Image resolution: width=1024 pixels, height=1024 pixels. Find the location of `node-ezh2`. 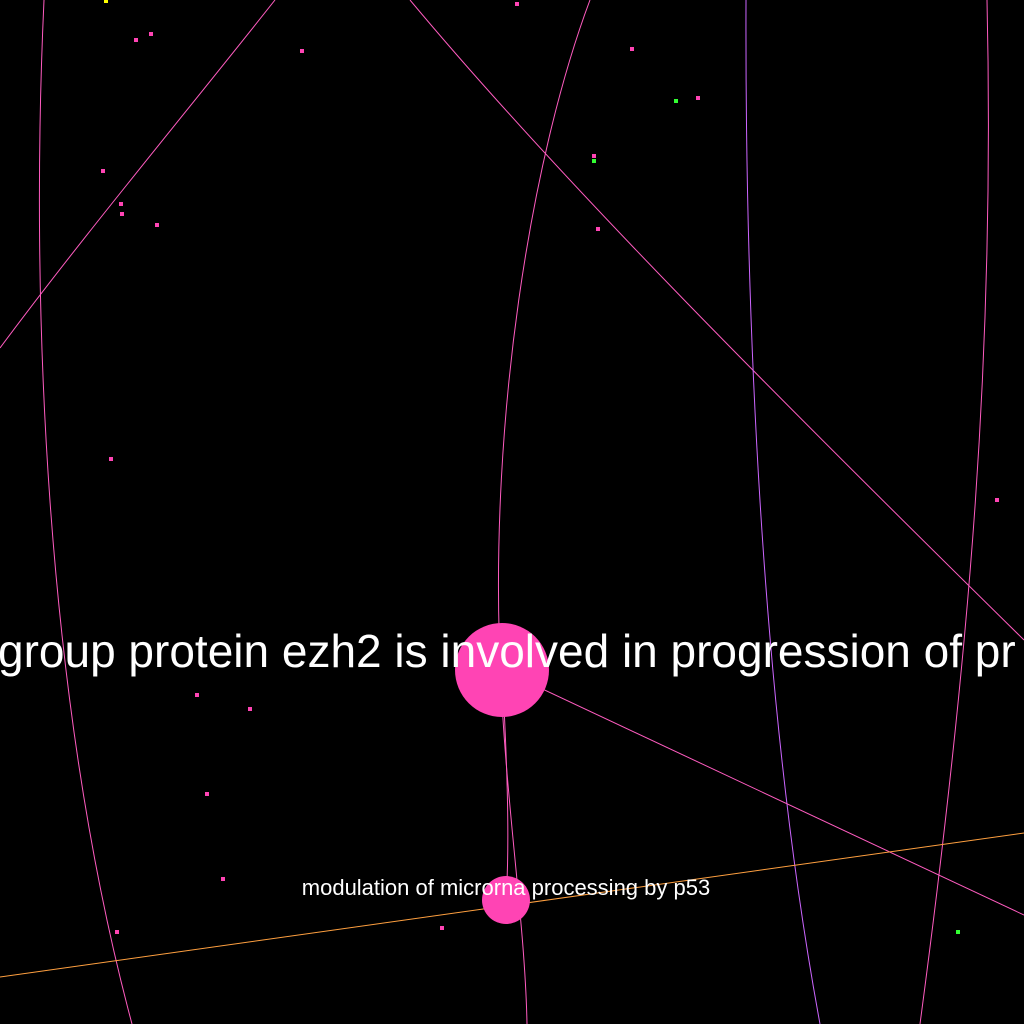

node-ezh2 is located at coordinates (502, 670).